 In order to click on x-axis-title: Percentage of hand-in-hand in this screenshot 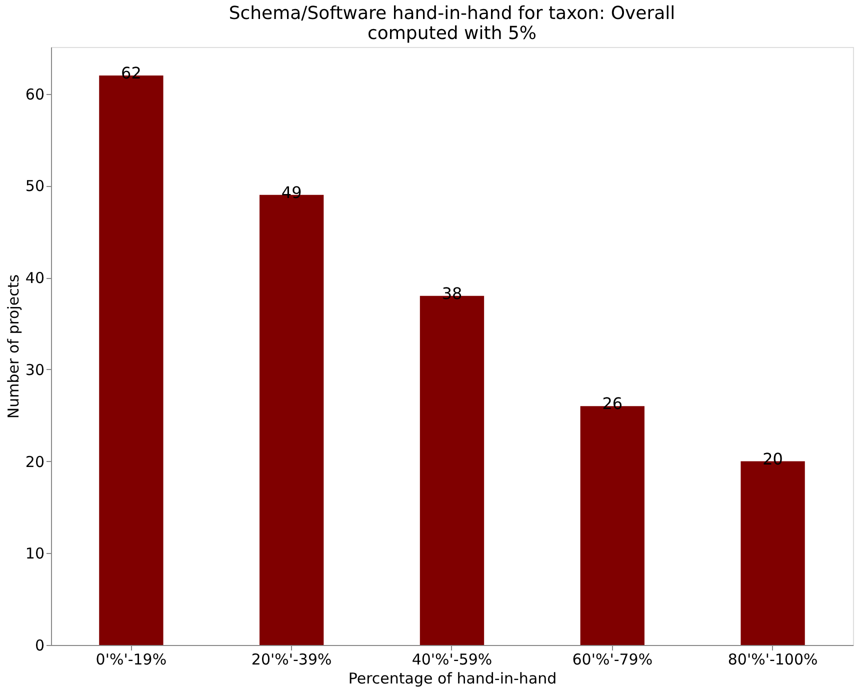, I will do `click(452, 679)`.